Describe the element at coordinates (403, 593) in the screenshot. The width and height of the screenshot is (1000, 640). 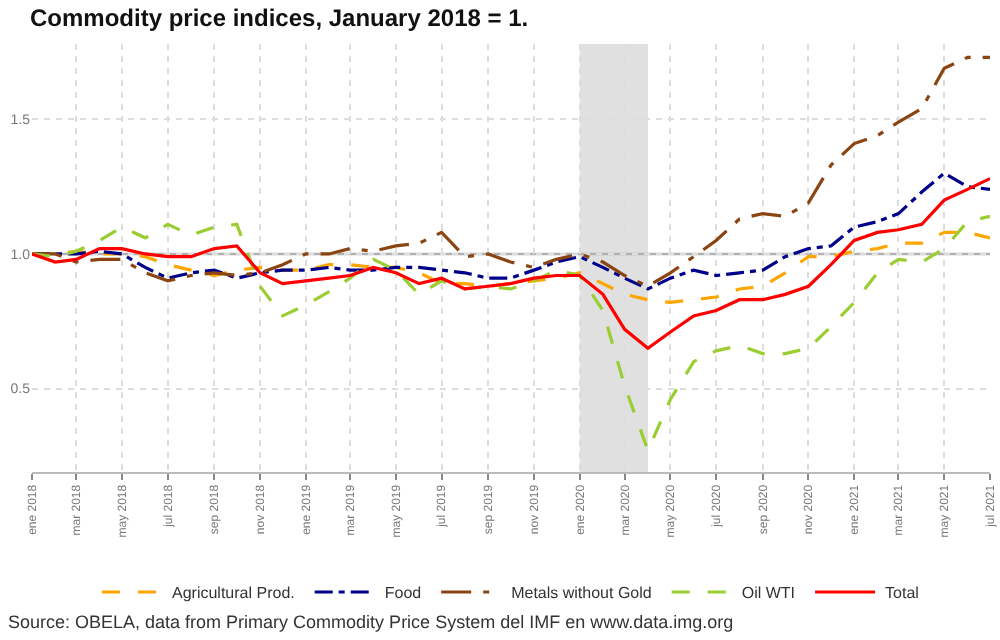
I see `legend-label: Food` at that location.